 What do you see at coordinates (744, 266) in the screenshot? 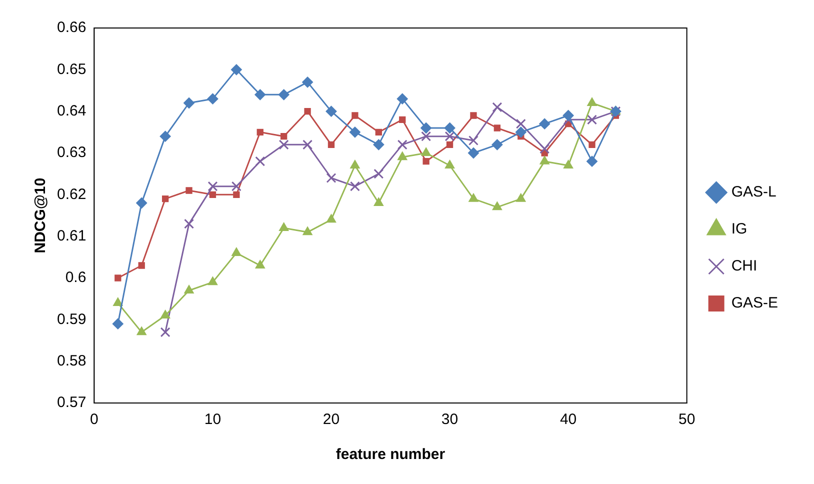
I see `legend-label: CHI` at bounding box center [744, 266].